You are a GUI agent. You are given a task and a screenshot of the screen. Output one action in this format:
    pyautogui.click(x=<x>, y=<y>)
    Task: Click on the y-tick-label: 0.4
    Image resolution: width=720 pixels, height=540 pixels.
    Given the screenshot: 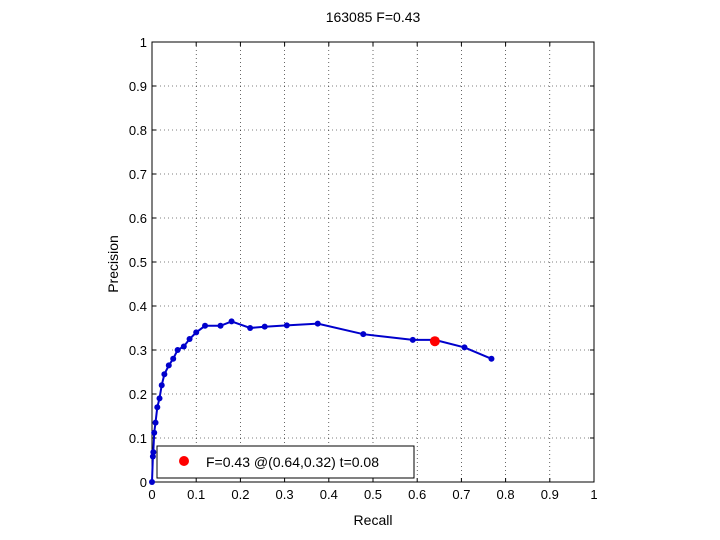 What is the action you would take?
    pyautogui.click(x=138, y=306)
    